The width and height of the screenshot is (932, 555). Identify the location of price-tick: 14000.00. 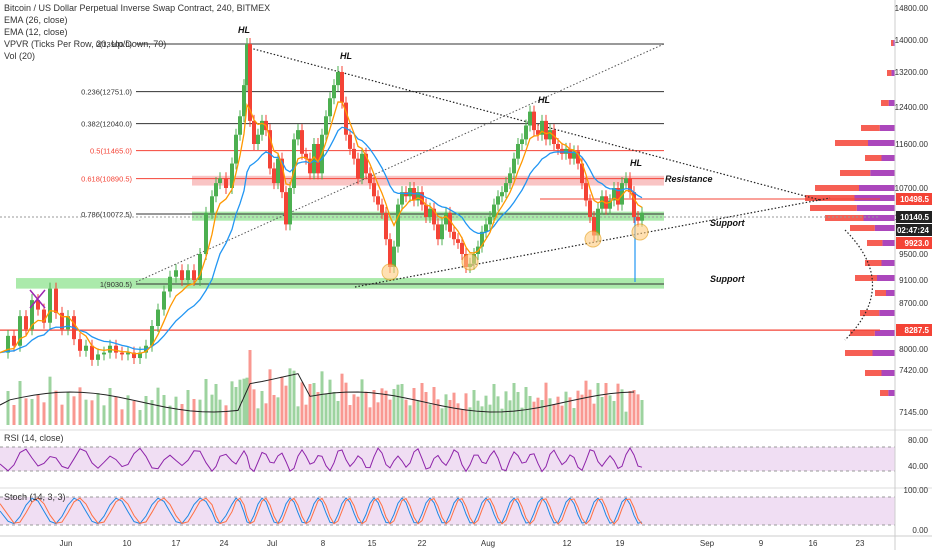
(912, 40).